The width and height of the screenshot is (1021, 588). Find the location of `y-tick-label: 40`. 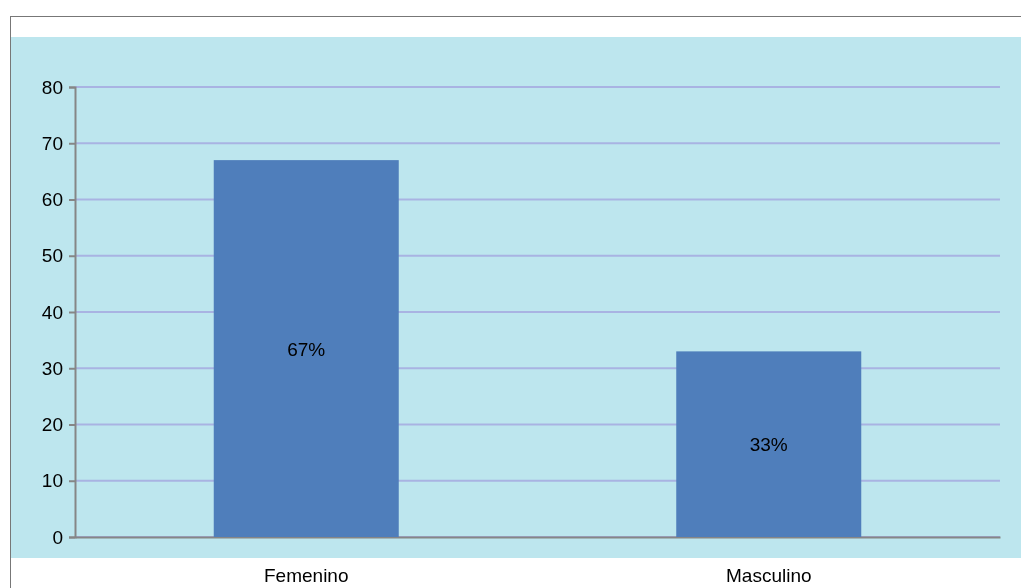

y-tick-label: 40 is located at coordinates (52, 312).